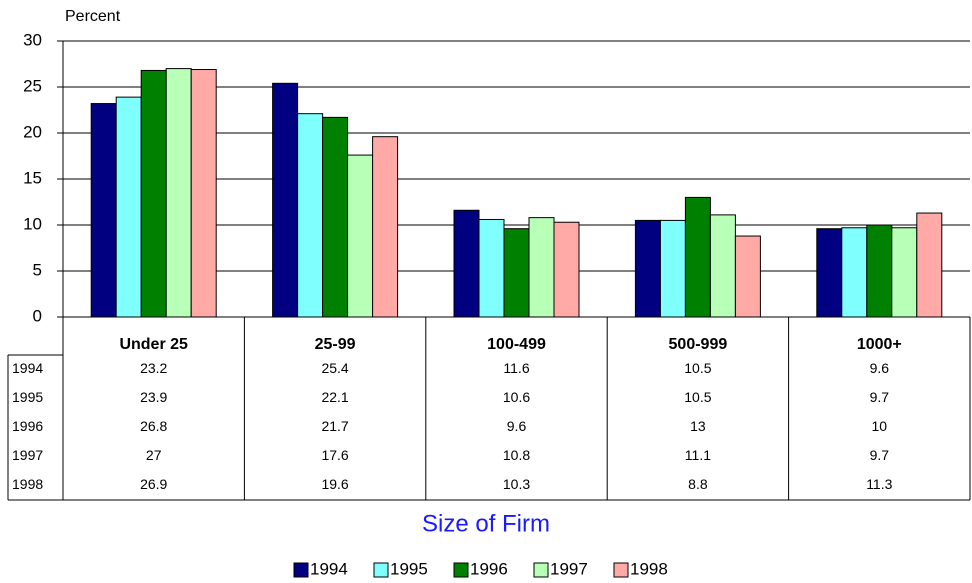  I want to click on table-cell: 8.8, so click(698, 484).